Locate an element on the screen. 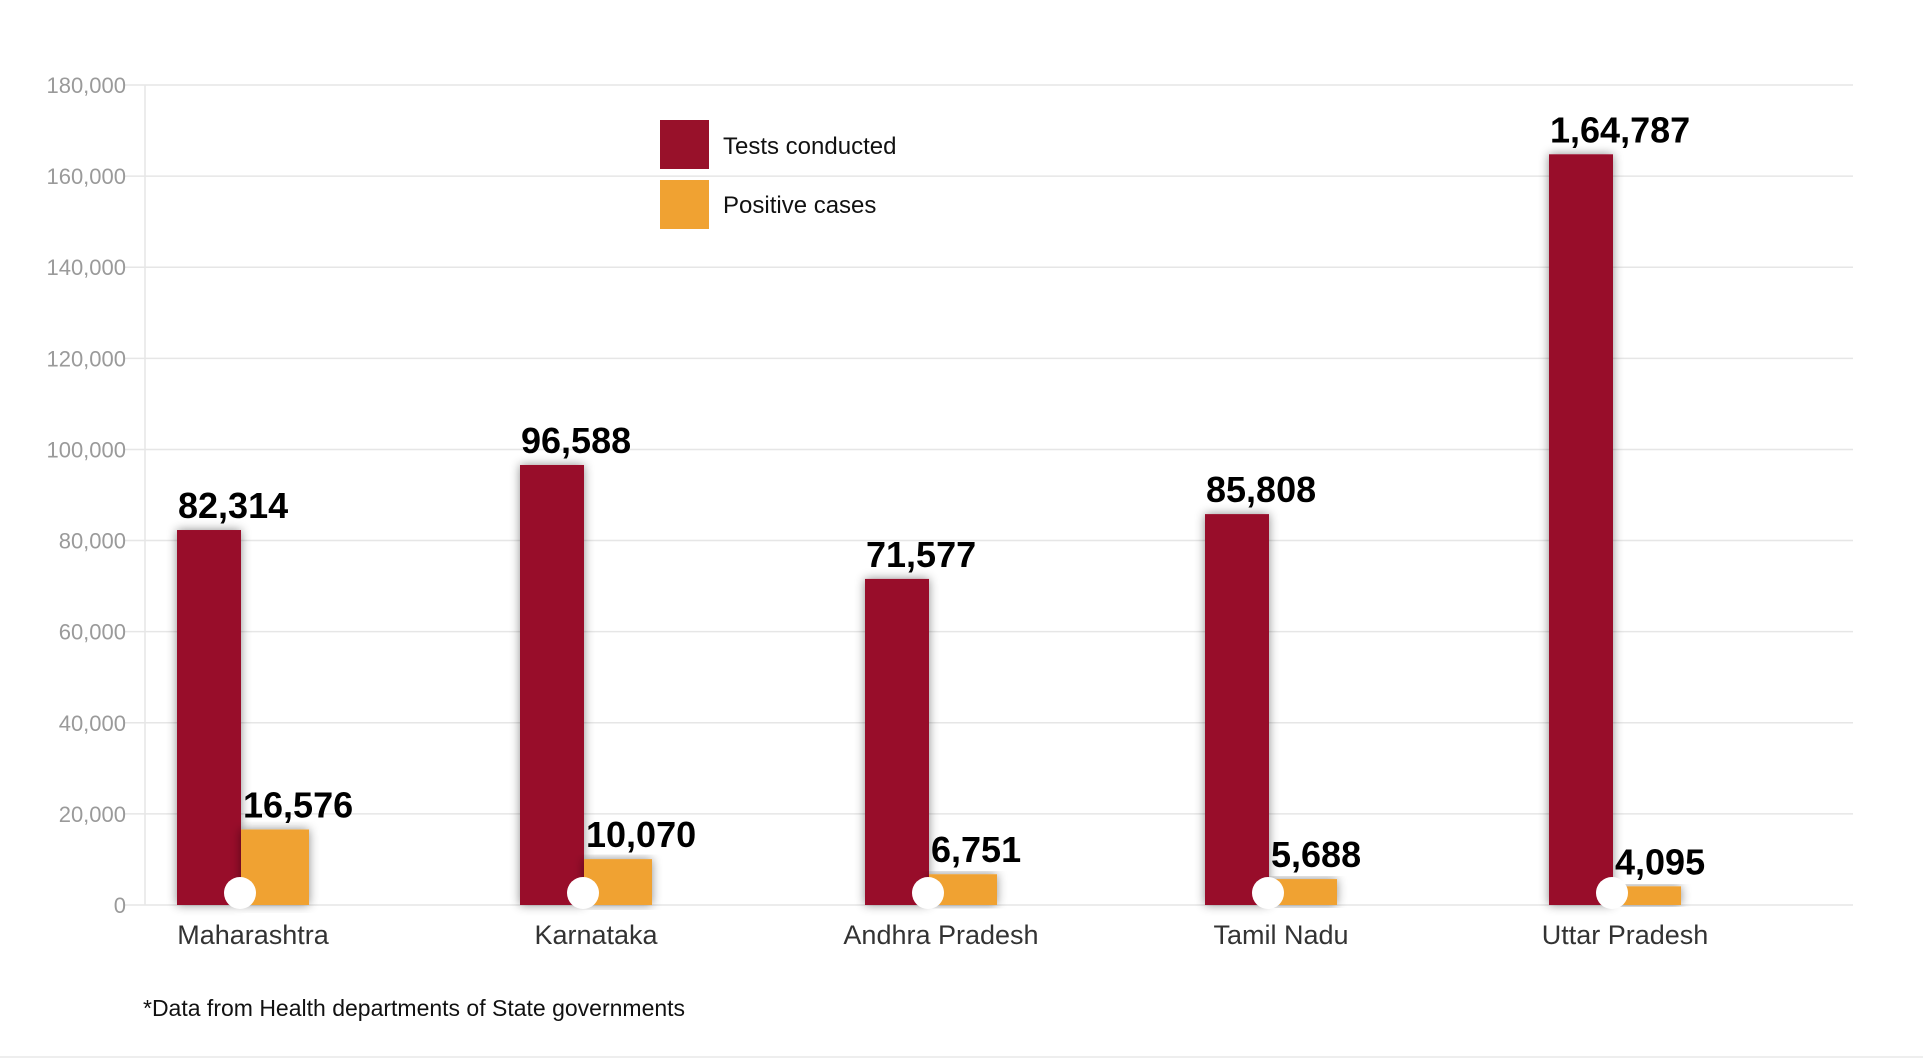  category-label-karnataka: Karnataka is located at coordinates (596, 935).